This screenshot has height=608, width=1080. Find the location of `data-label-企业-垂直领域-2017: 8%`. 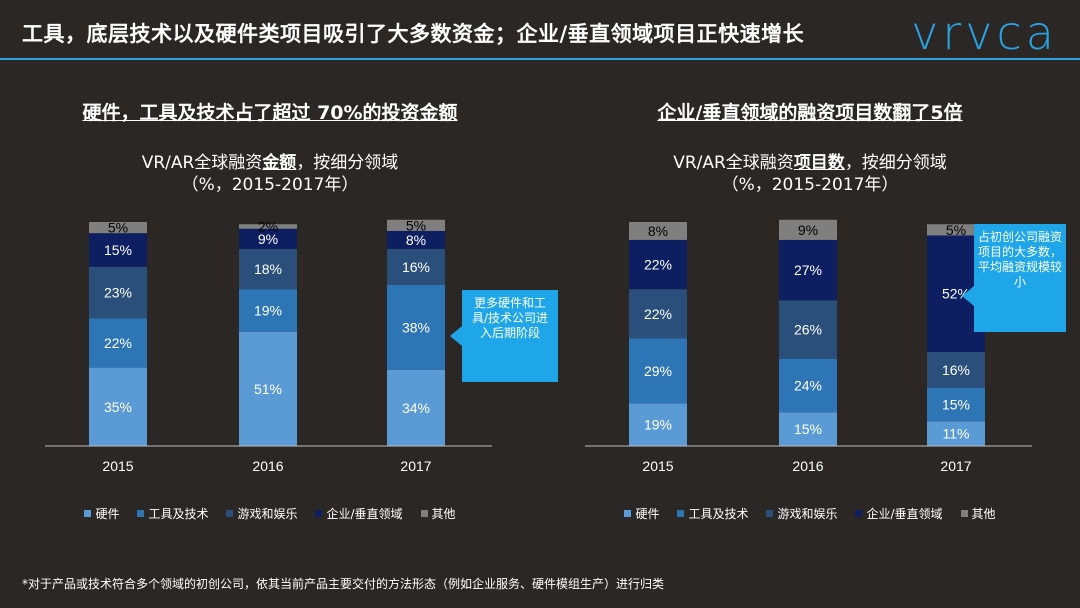

data-label-企业-垂直领域-2017: 8% is located at coordinates (416, 240).